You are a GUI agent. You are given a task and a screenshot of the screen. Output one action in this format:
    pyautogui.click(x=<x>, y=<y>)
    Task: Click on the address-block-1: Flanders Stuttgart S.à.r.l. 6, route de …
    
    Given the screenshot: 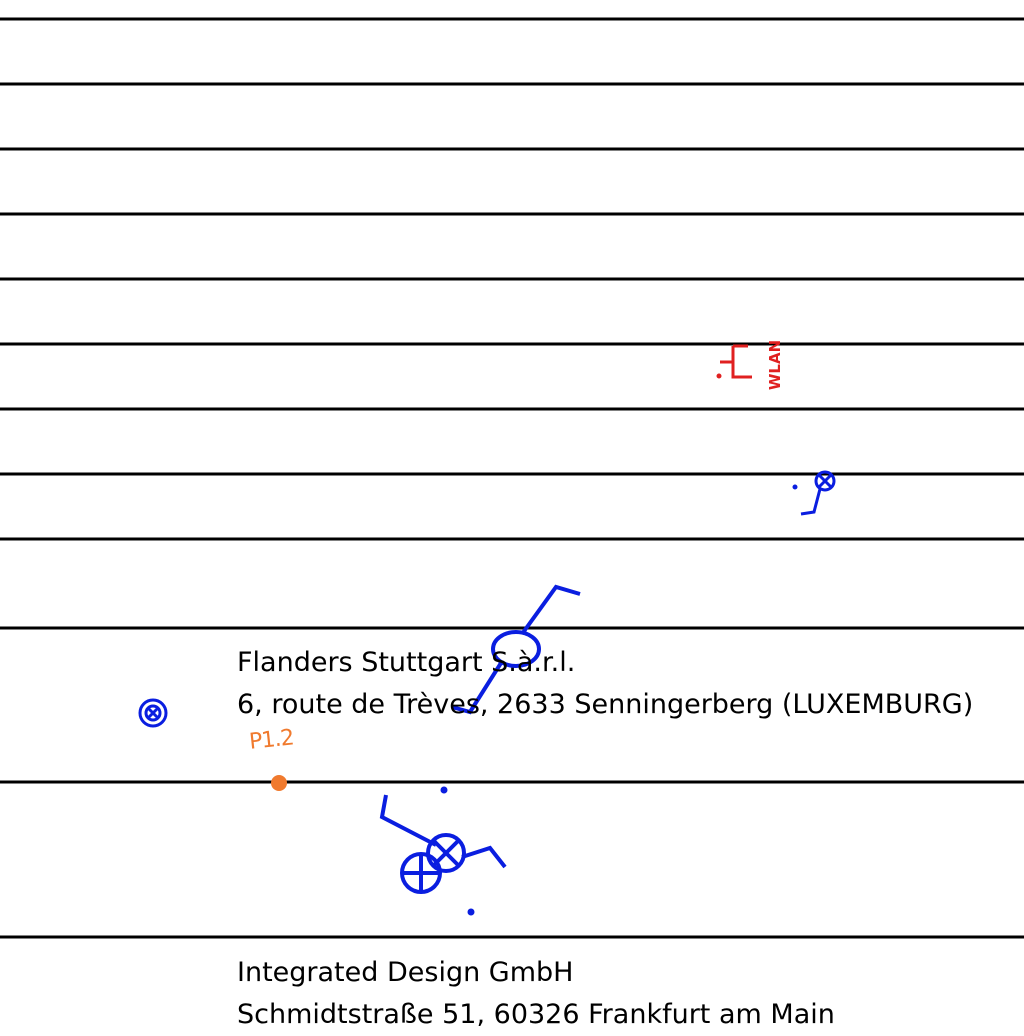 What is the action you would take?
    pyautogui.click(x=605, y=684)
    